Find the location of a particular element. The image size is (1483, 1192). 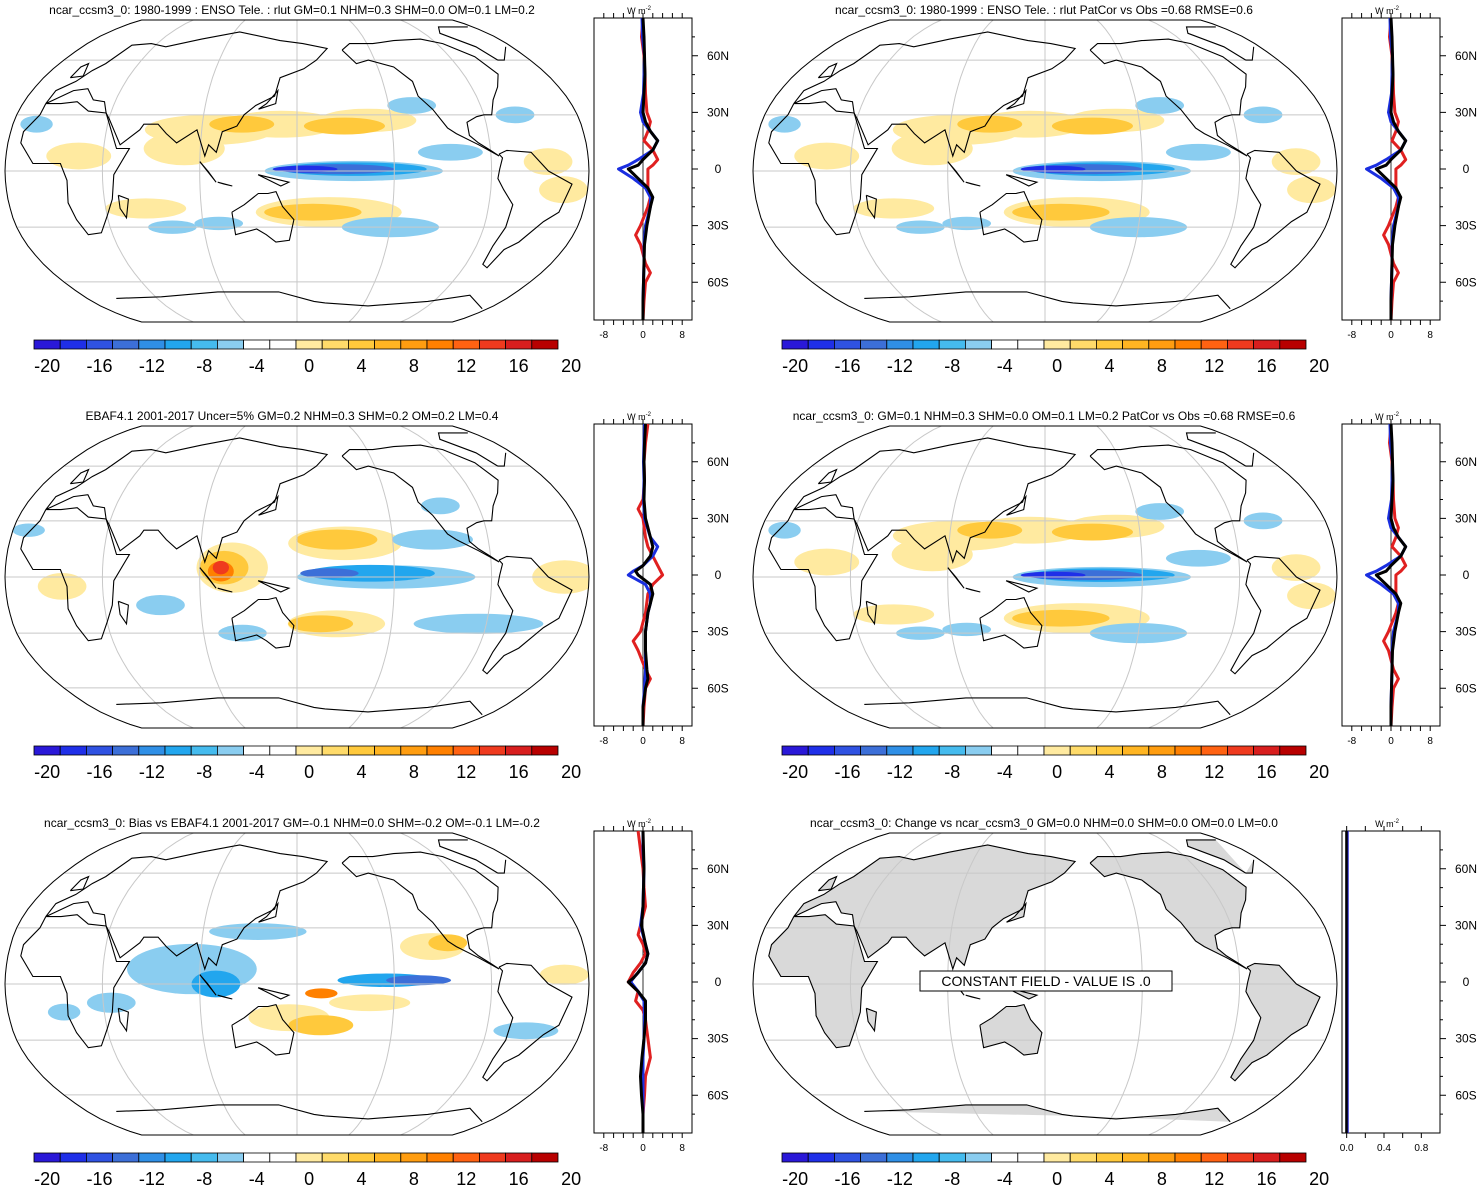

colorbar-tick-label: 8 is located at coordinates (414, 772).